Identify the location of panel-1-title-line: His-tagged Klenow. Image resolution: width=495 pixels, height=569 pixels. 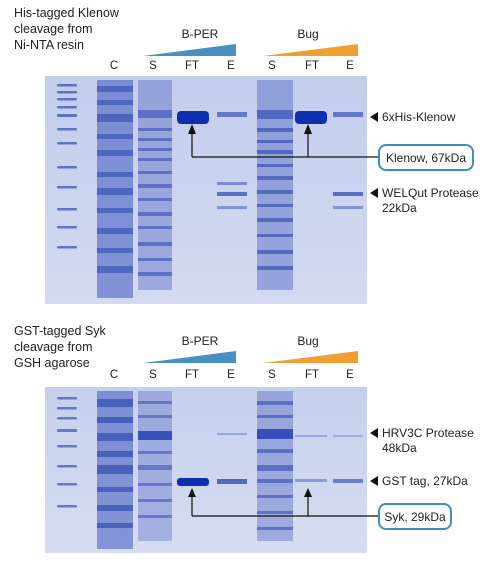
(66, 13).